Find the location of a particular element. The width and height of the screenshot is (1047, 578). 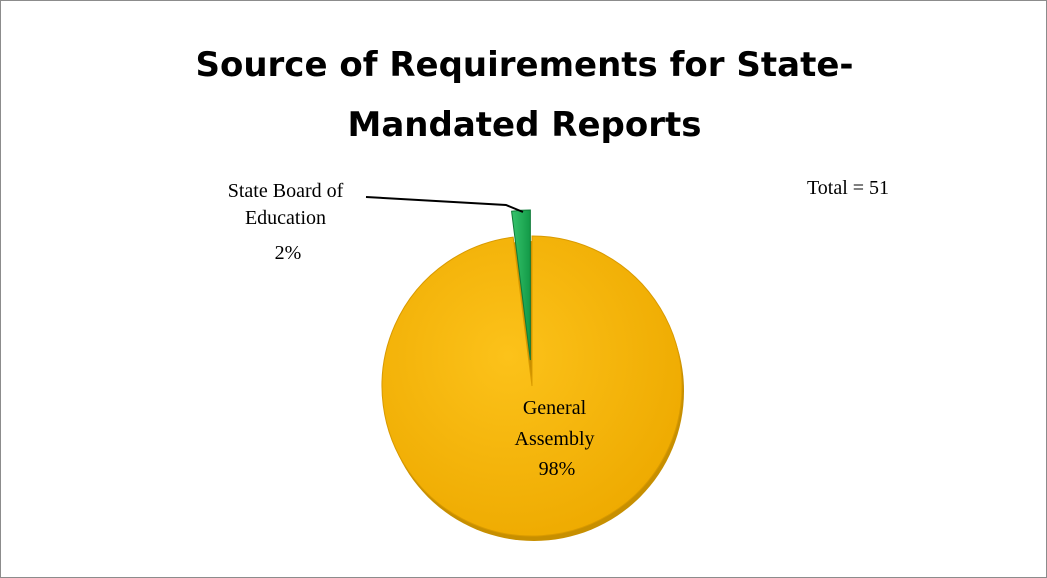

slice-label-general-assembly-line-1: General is located at coordinates (555, 408).